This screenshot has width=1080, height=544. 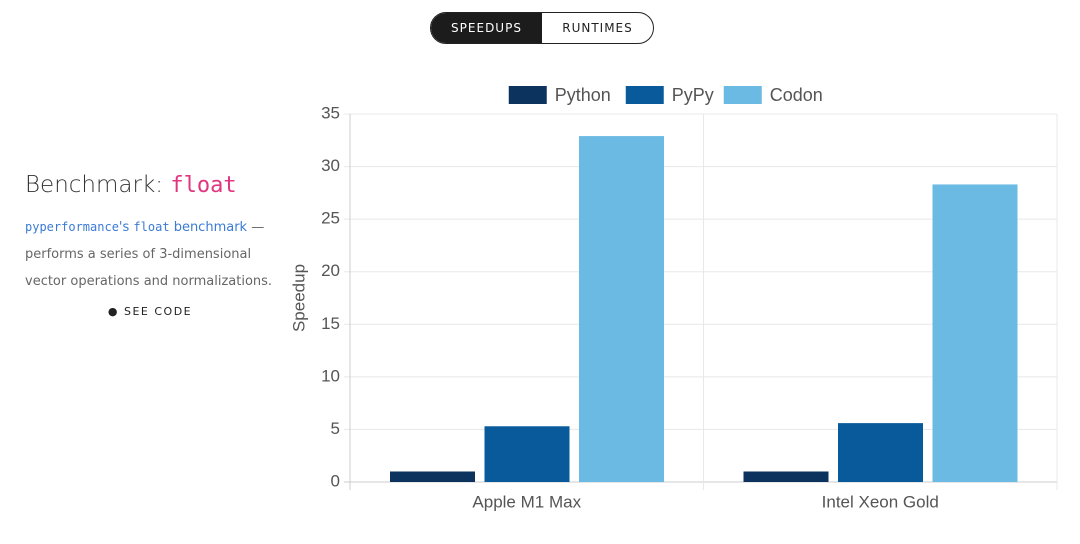 What do you see at coordinates (526, 501) in the screenshot?
I see `x-tick-label: Apple M1 Max` at bounding box center [526, 501].